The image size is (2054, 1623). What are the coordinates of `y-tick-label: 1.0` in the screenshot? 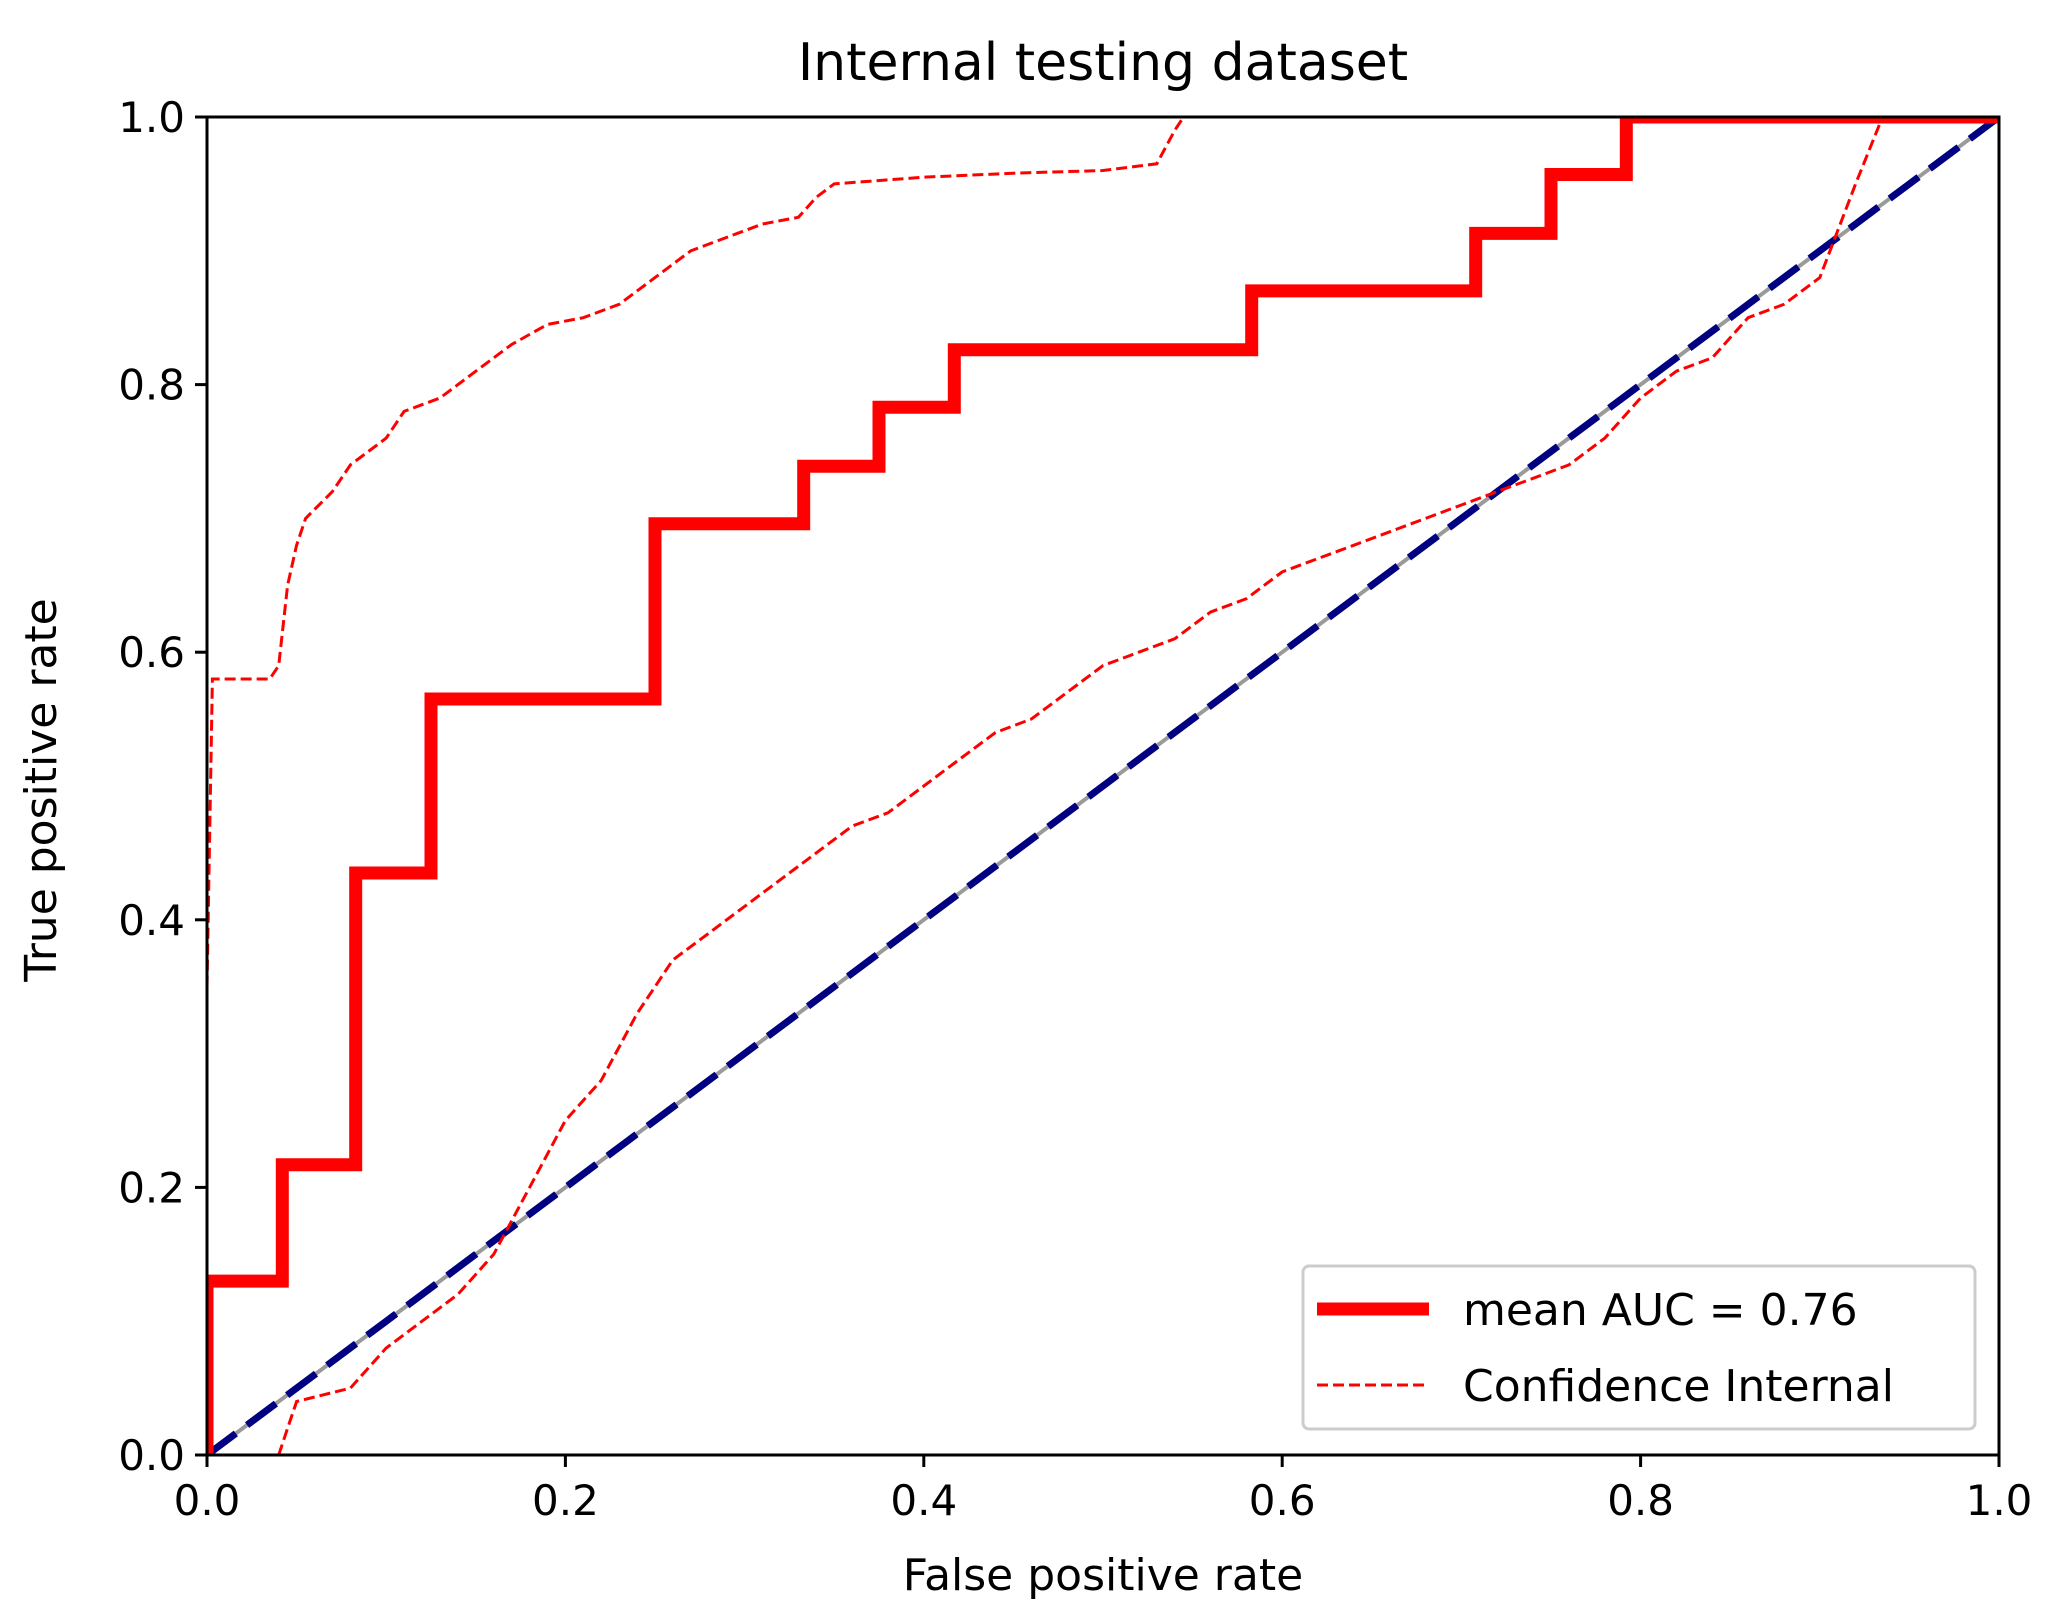 It's located at (151, 117).